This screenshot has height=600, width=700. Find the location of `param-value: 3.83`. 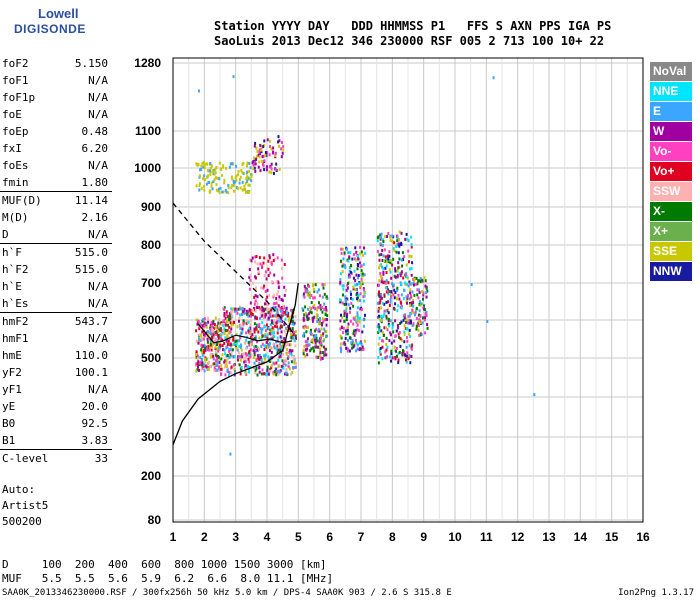

param-value: 3.83 is located at coordinates (95, 440).